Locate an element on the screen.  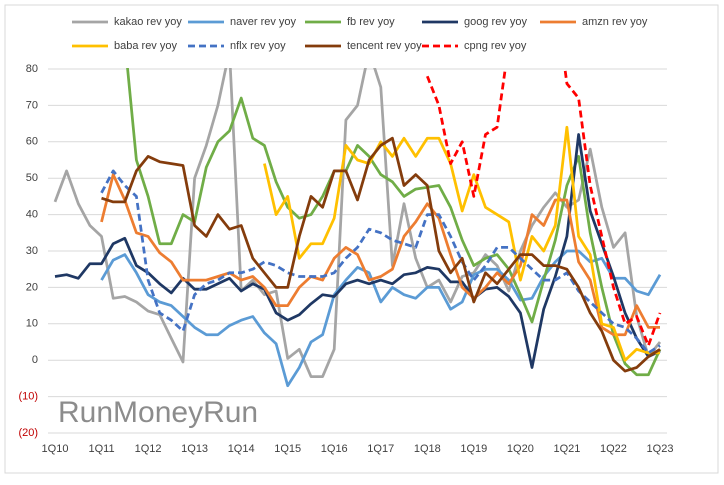
legend-label: fb rev yoy is located at coordinates (371, 22).